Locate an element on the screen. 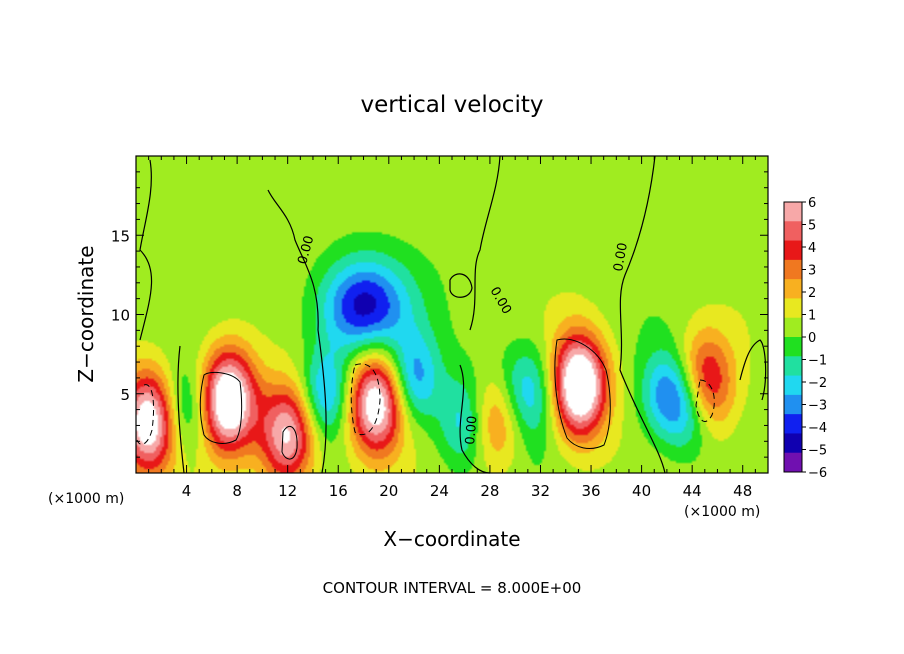 This screenshot has height=654, width=904. colorbar-tick-label: −1 is located at coordinates (817, 361).